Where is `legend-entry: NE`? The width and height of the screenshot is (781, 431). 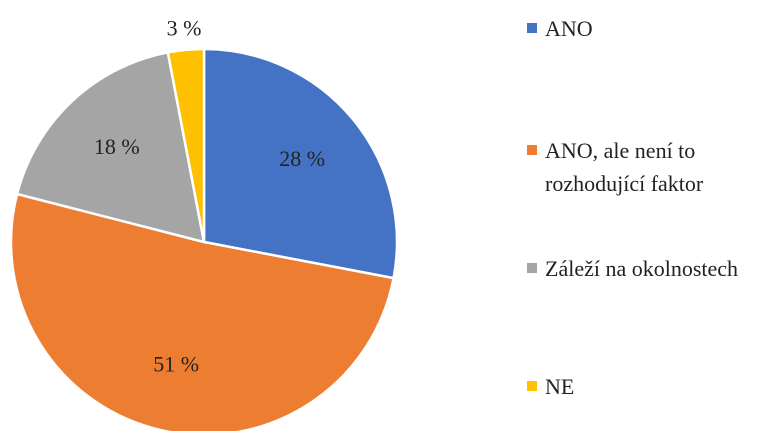
legend-entry: NE is located at coordinates (648, 386).